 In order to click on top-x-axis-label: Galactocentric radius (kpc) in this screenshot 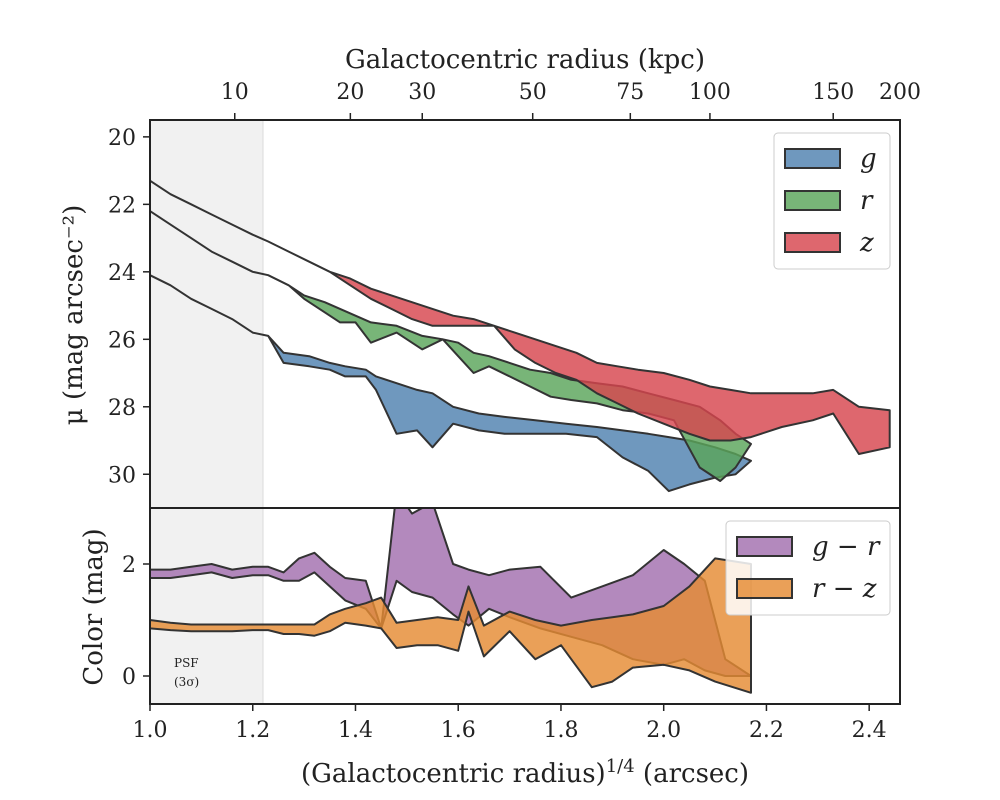, I will do `click(525, 60)`.